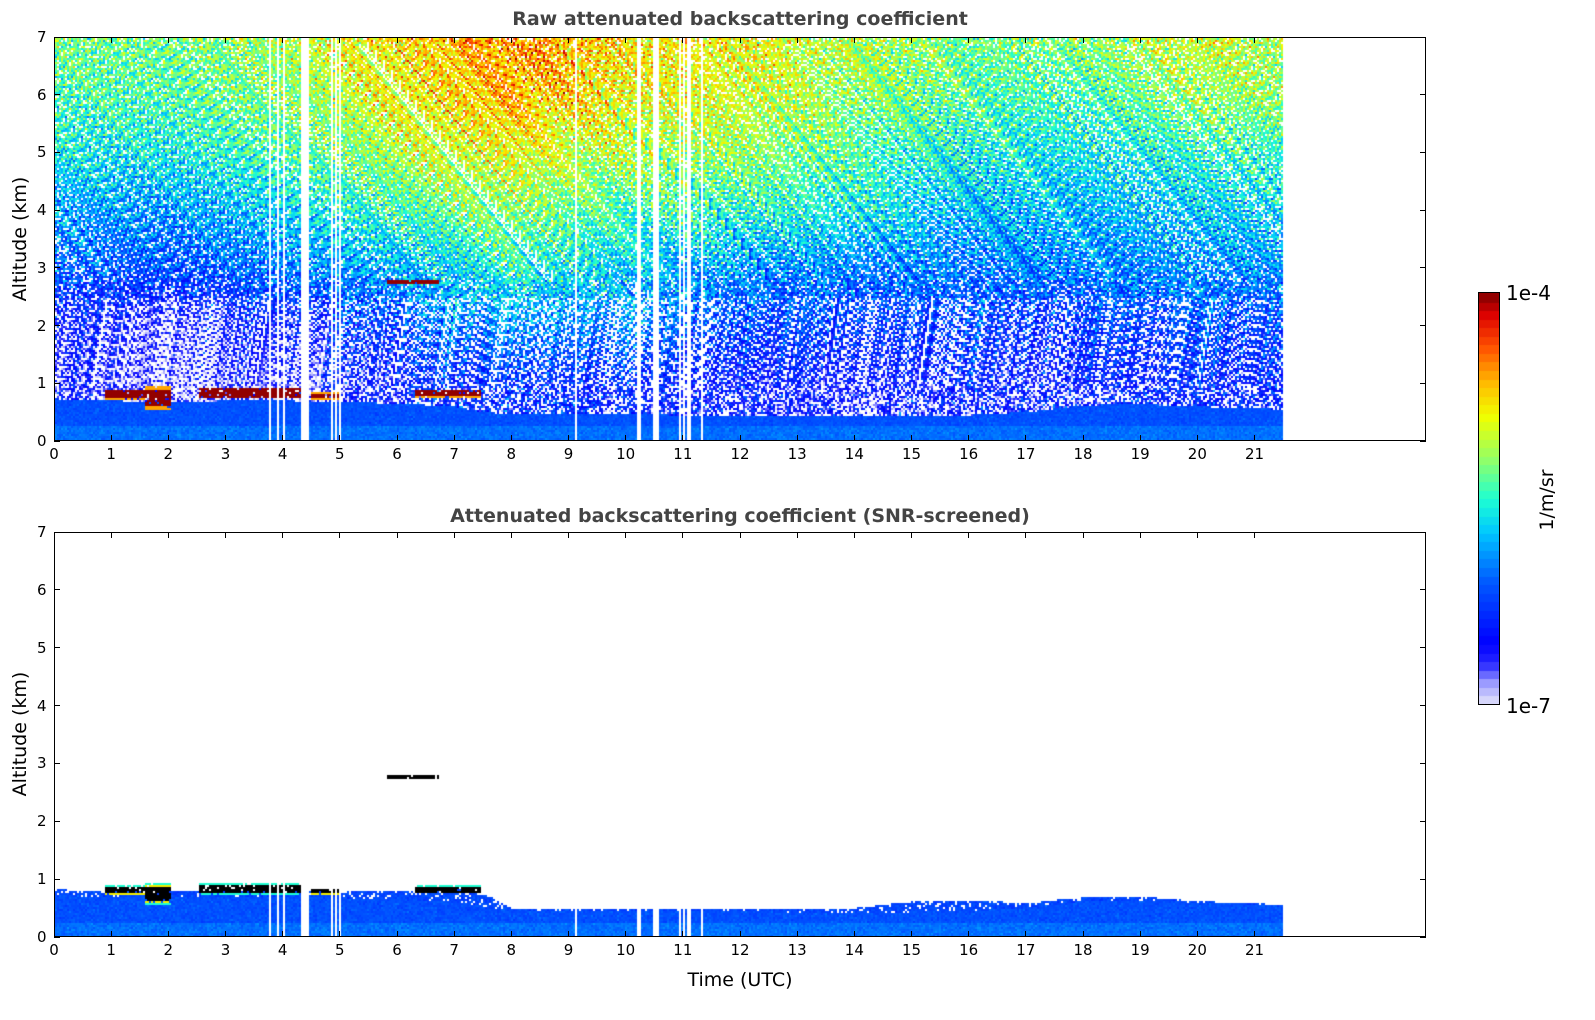  I want to click on x-tick-label: 16, so click(969, 950).